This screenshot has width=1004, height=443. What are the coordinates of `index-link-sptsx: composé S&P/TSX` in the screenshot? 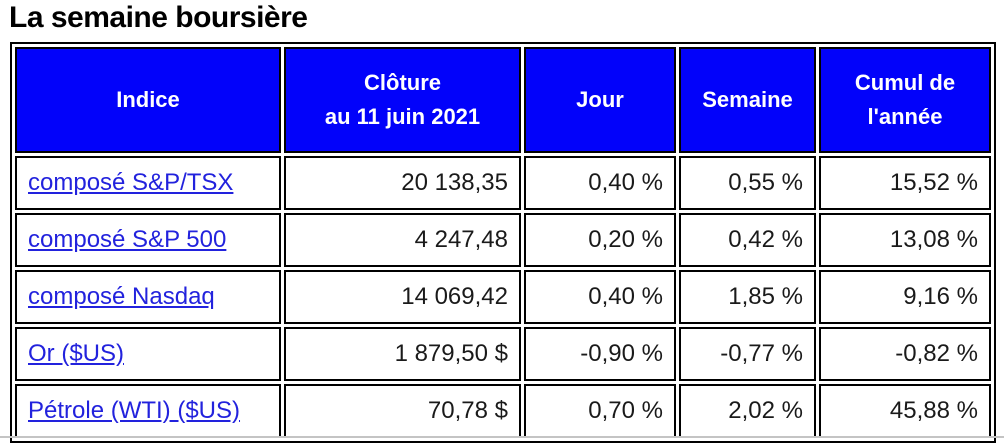 It's located at (131, 182).